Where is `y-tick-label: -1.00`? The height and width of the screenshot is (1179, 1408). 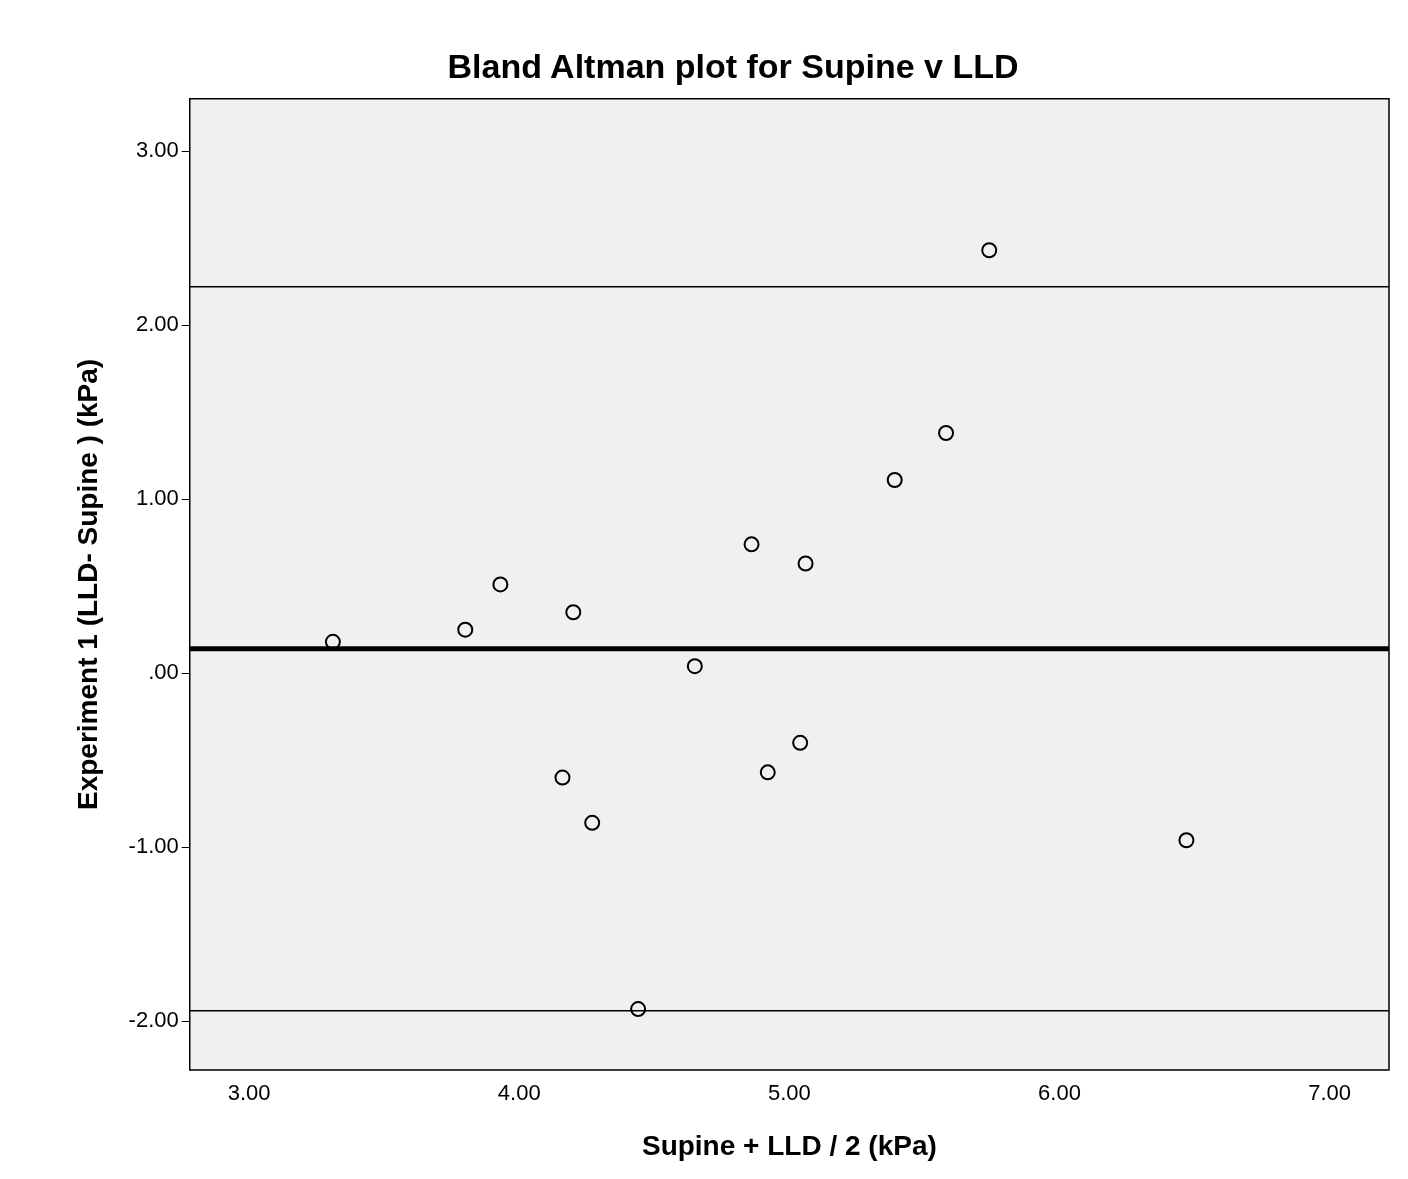 y-tick-label: -1.00 is located at coordinates (153, 846).